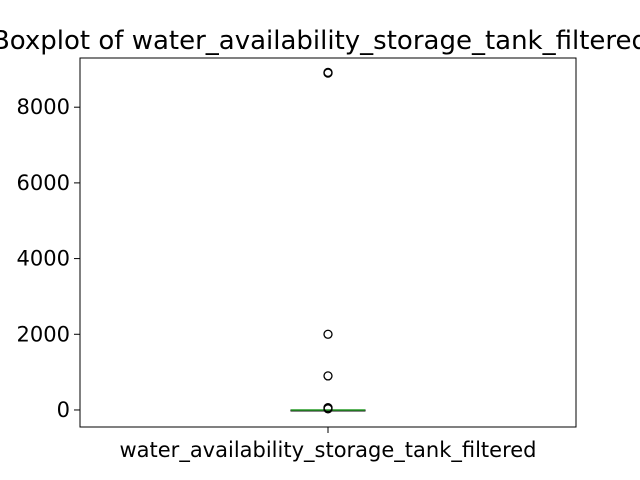 Image resolution: width=640 pixels, height=480 pixels. I want to click on outlier-points, so click(328, 240).